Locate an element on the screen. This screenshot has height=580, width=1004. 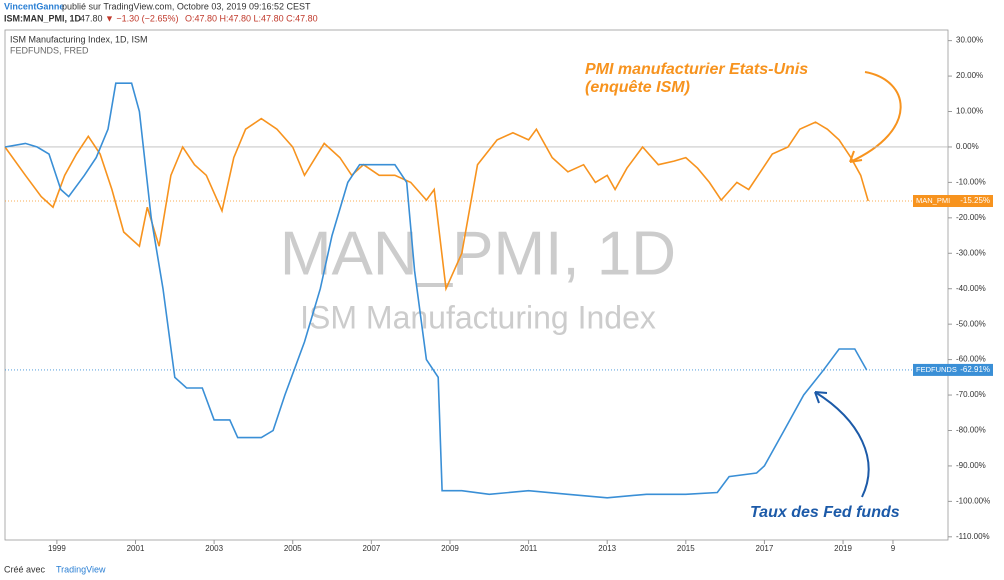
footer-text: Créé avec is located at coordinates (25, 569).